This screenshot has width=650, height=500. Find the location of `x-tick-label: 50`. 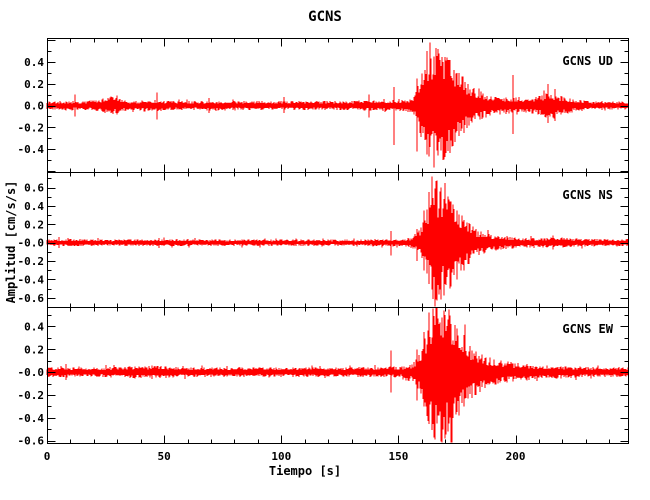

x-tick-label: 50 is located at coordinates (164, 456).